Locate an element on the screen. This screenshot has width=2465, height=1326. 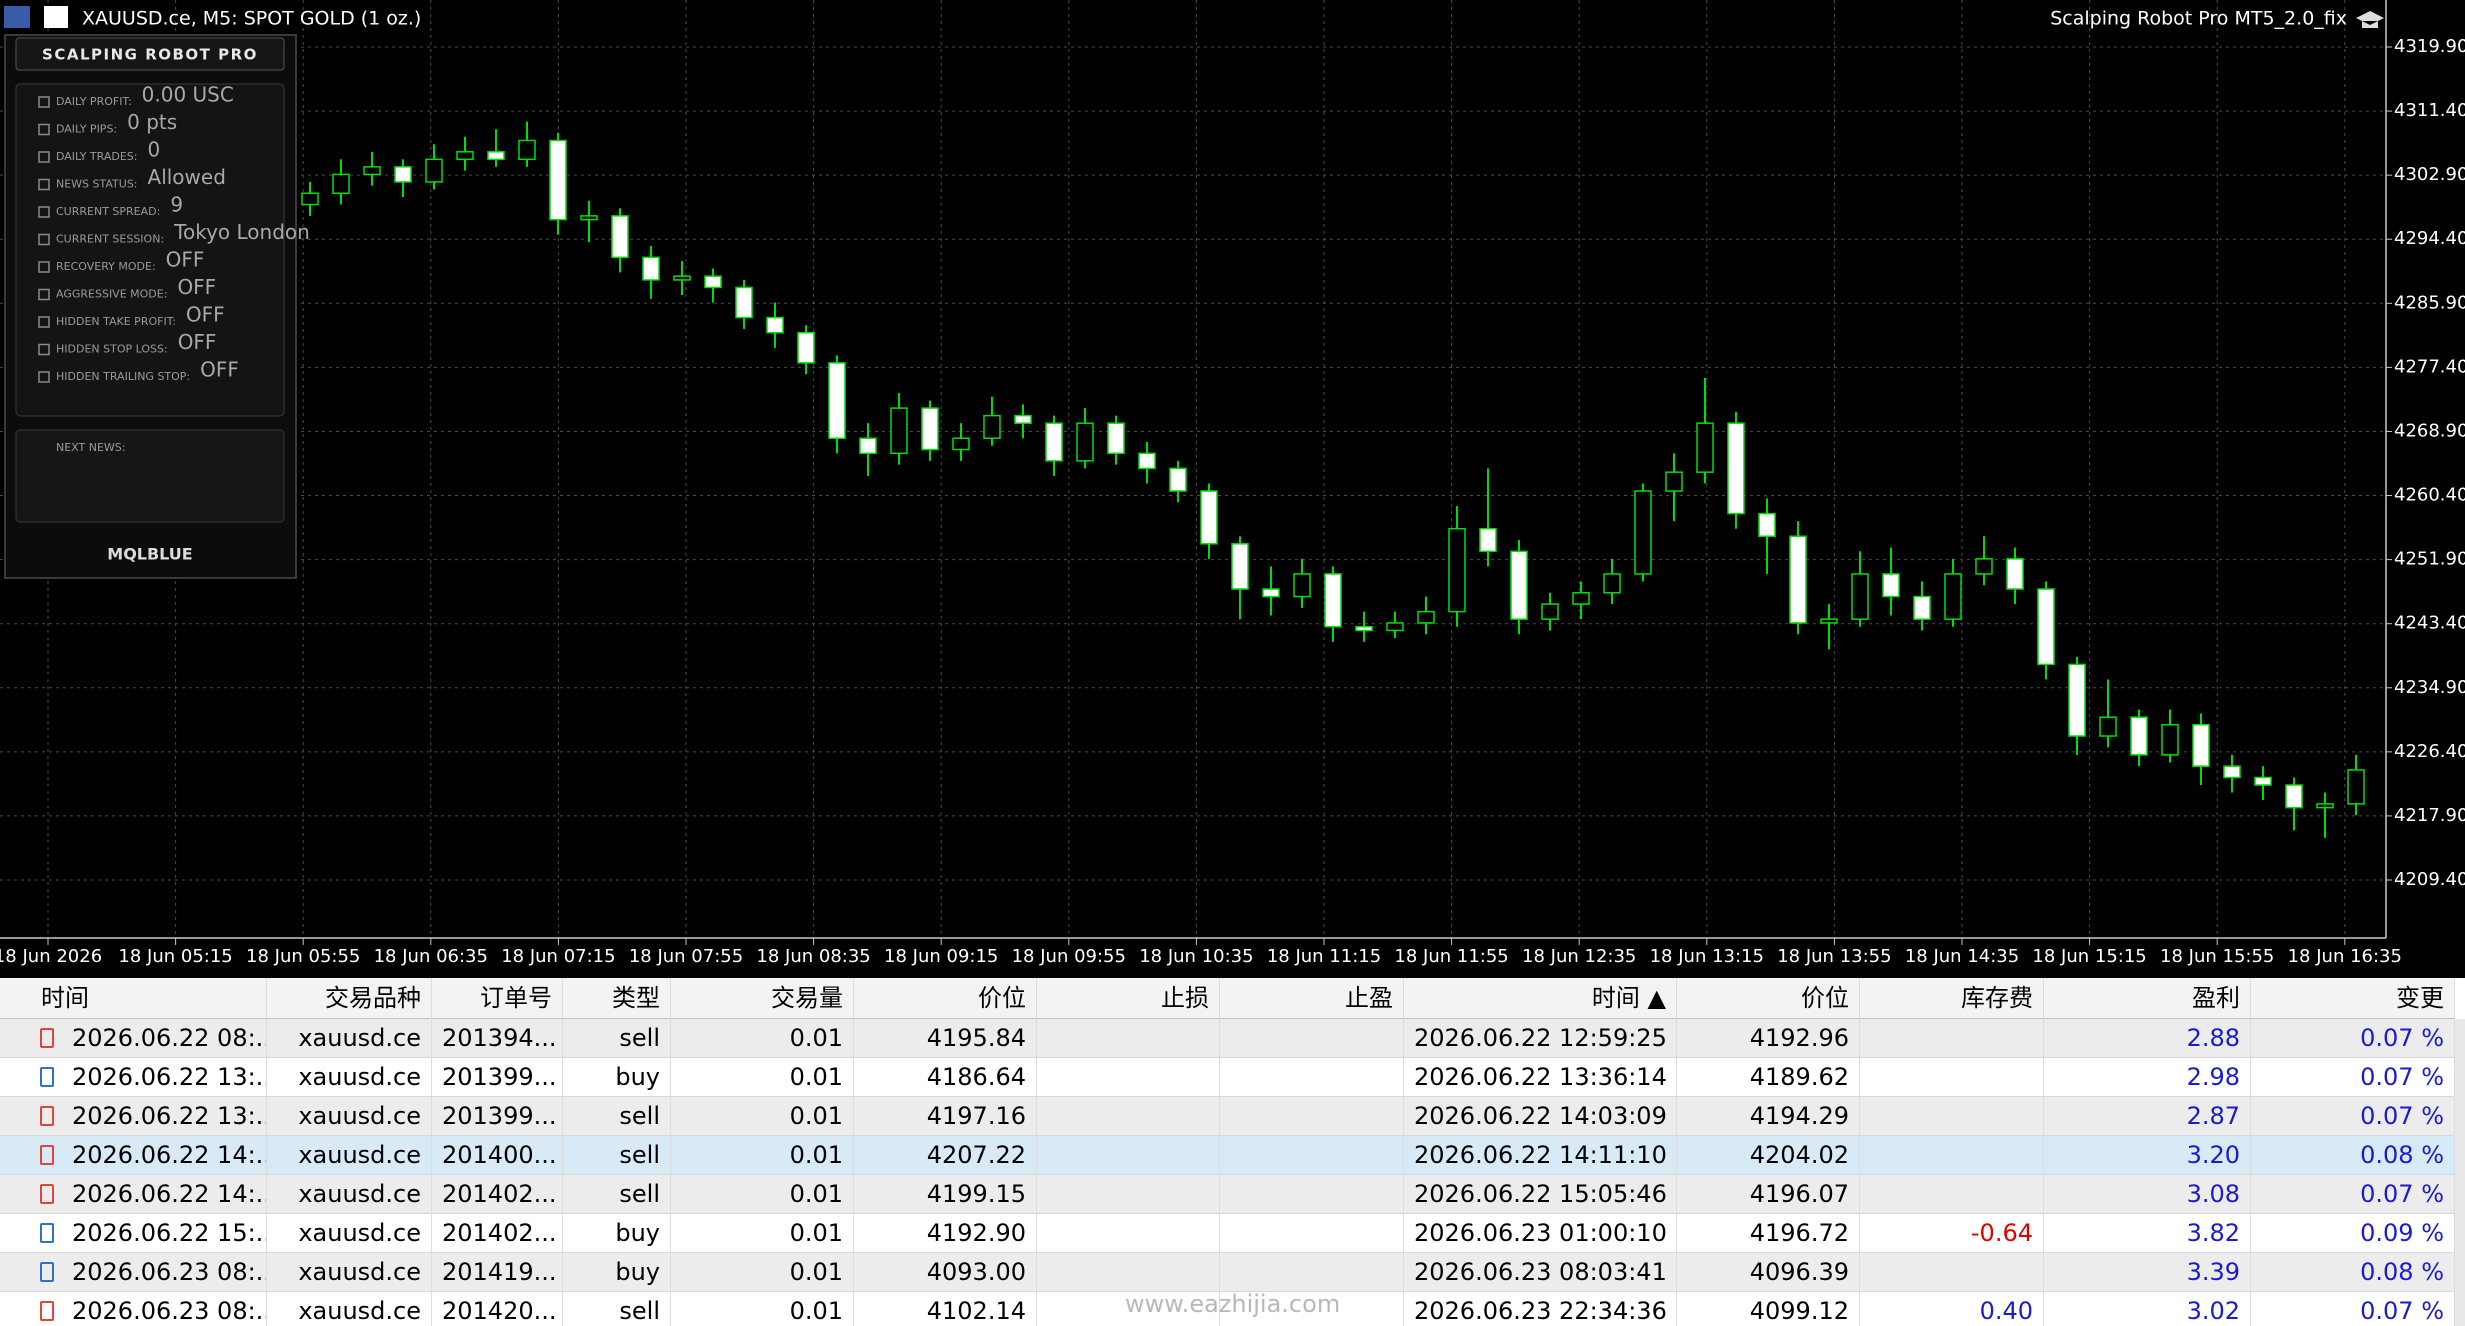
table-cell: 3.08 is located at coordinates (2147, 1194).